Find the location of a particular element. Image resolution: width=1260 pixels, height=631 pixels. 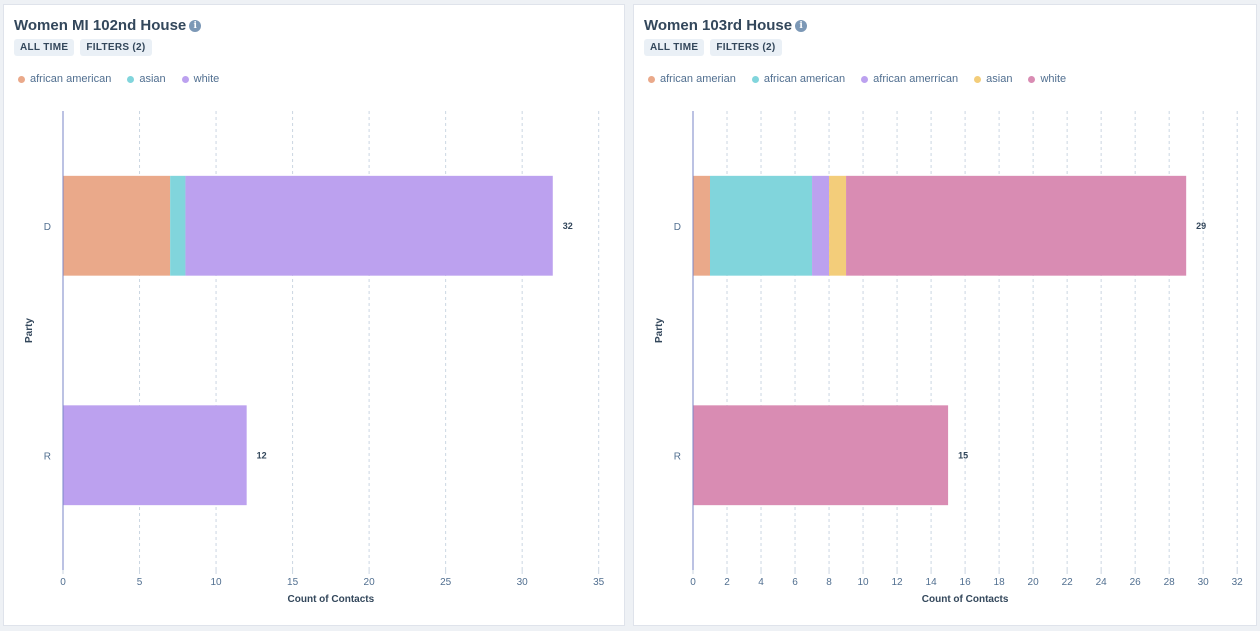

bar-total-label: 29 is located at coordinates (1201, 226).